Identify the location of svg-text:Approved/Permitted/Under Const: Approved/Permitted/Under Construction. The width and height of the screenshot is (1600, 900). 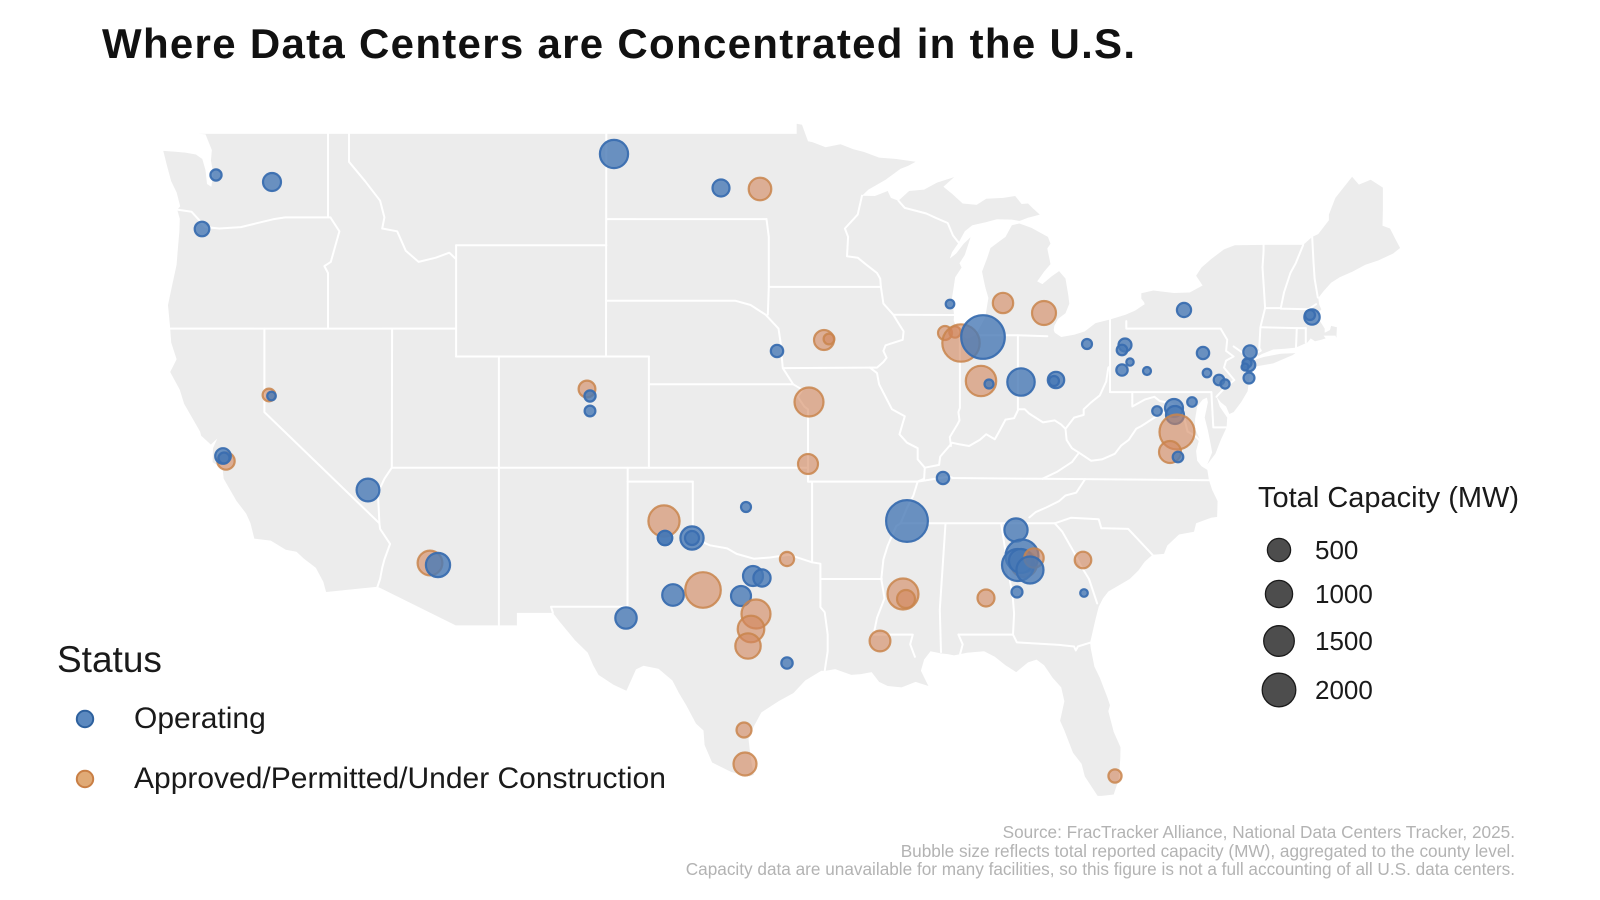
(400, 778).